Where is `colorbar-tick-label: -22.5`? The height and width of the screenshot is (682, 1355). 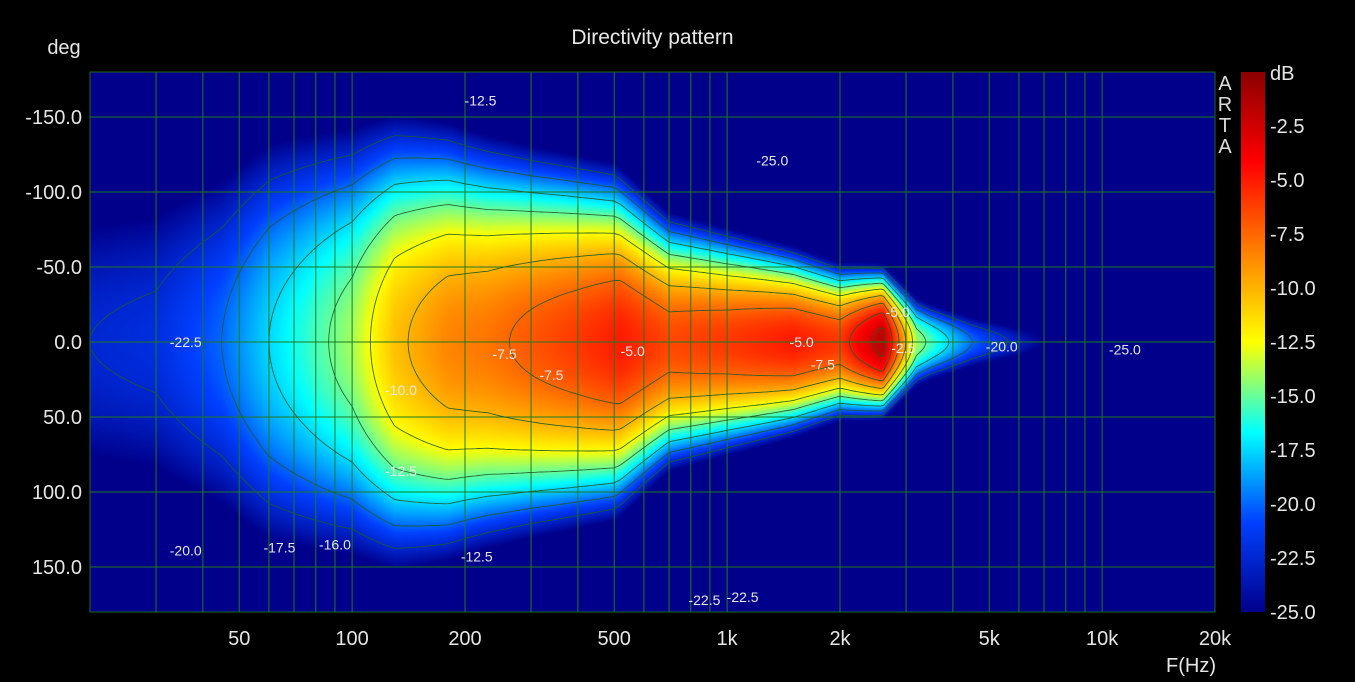
colorbar-tick-label: -22.5 is located at coordinates (1293, 559).